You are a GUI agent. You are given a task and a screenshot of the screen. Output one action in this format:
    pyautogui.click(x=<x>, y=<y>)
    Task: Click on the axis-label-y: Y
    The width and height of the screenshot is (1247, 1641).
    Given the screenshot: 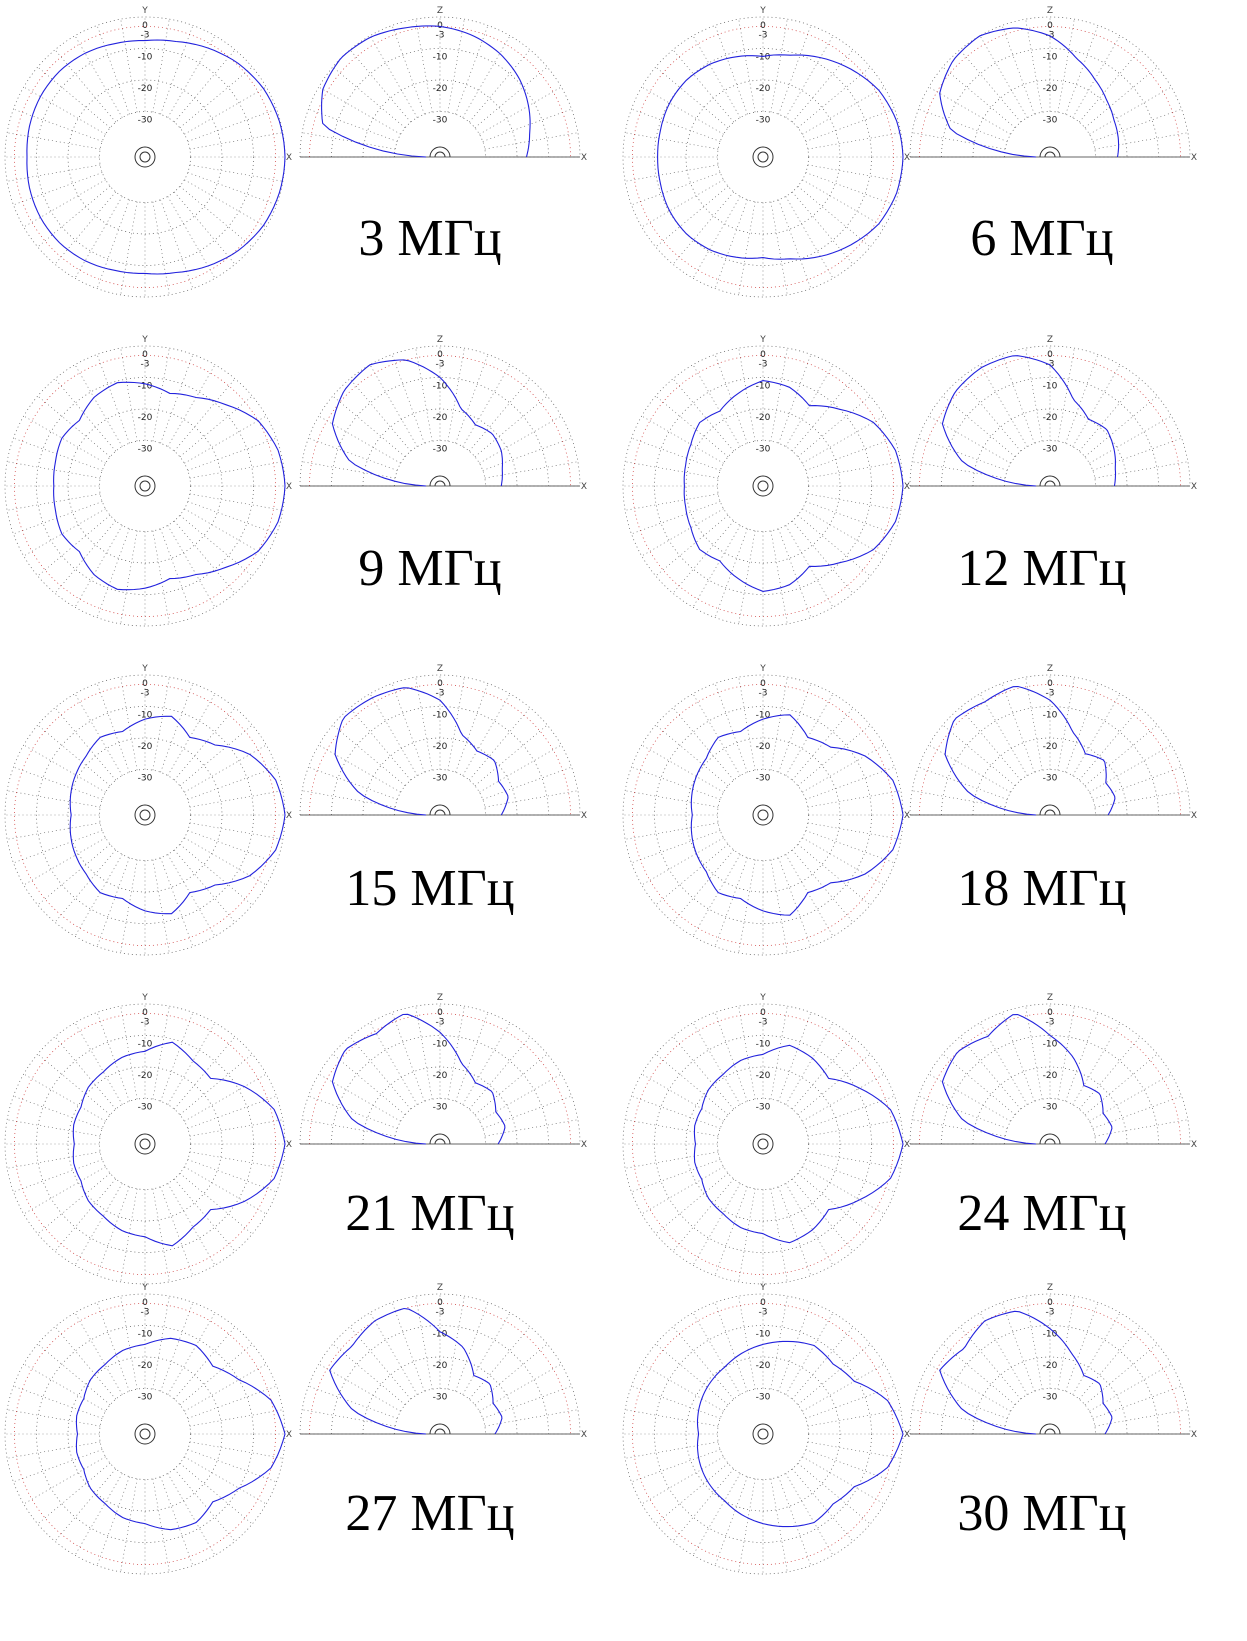 What is the action you would take?
    pyautogui.click(x=762, y=998)
    